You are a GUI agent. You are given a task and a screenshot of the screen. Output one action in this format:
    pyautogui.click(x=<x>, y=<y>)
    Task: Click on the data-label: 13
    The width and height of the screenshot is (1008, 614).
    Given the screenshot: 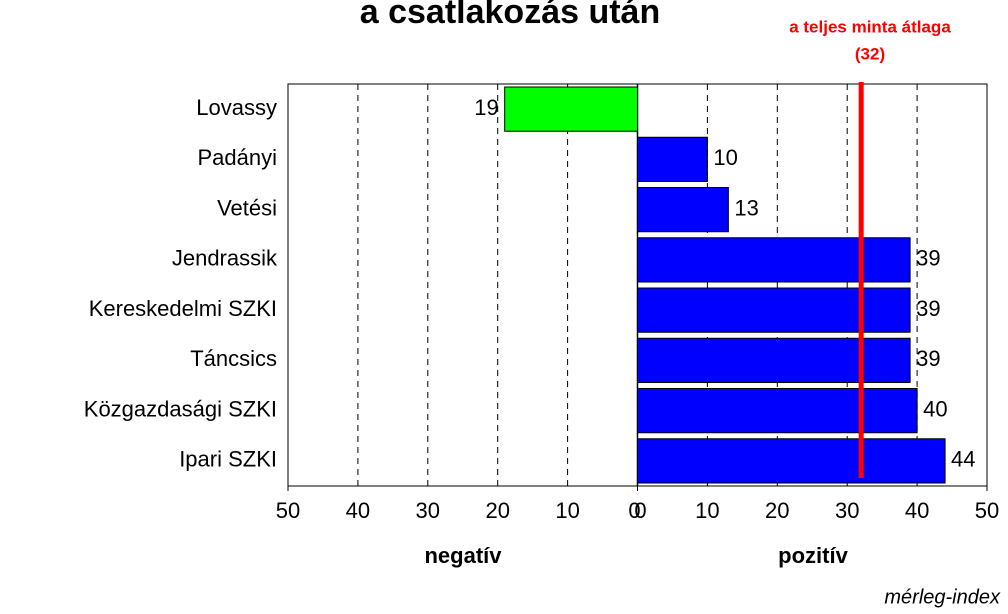 What is the action you would take?
    pyautogui.click(x=746, y=207)
    